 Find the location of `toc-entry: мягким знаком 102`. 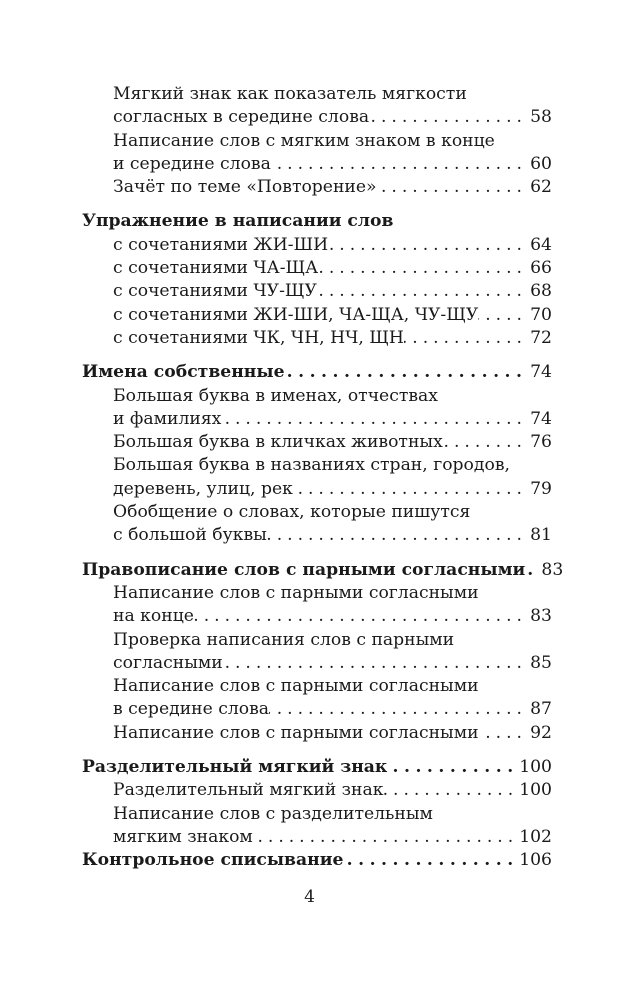

toc-entry: мягким знаком 102 is located at coordinates (317, 837).